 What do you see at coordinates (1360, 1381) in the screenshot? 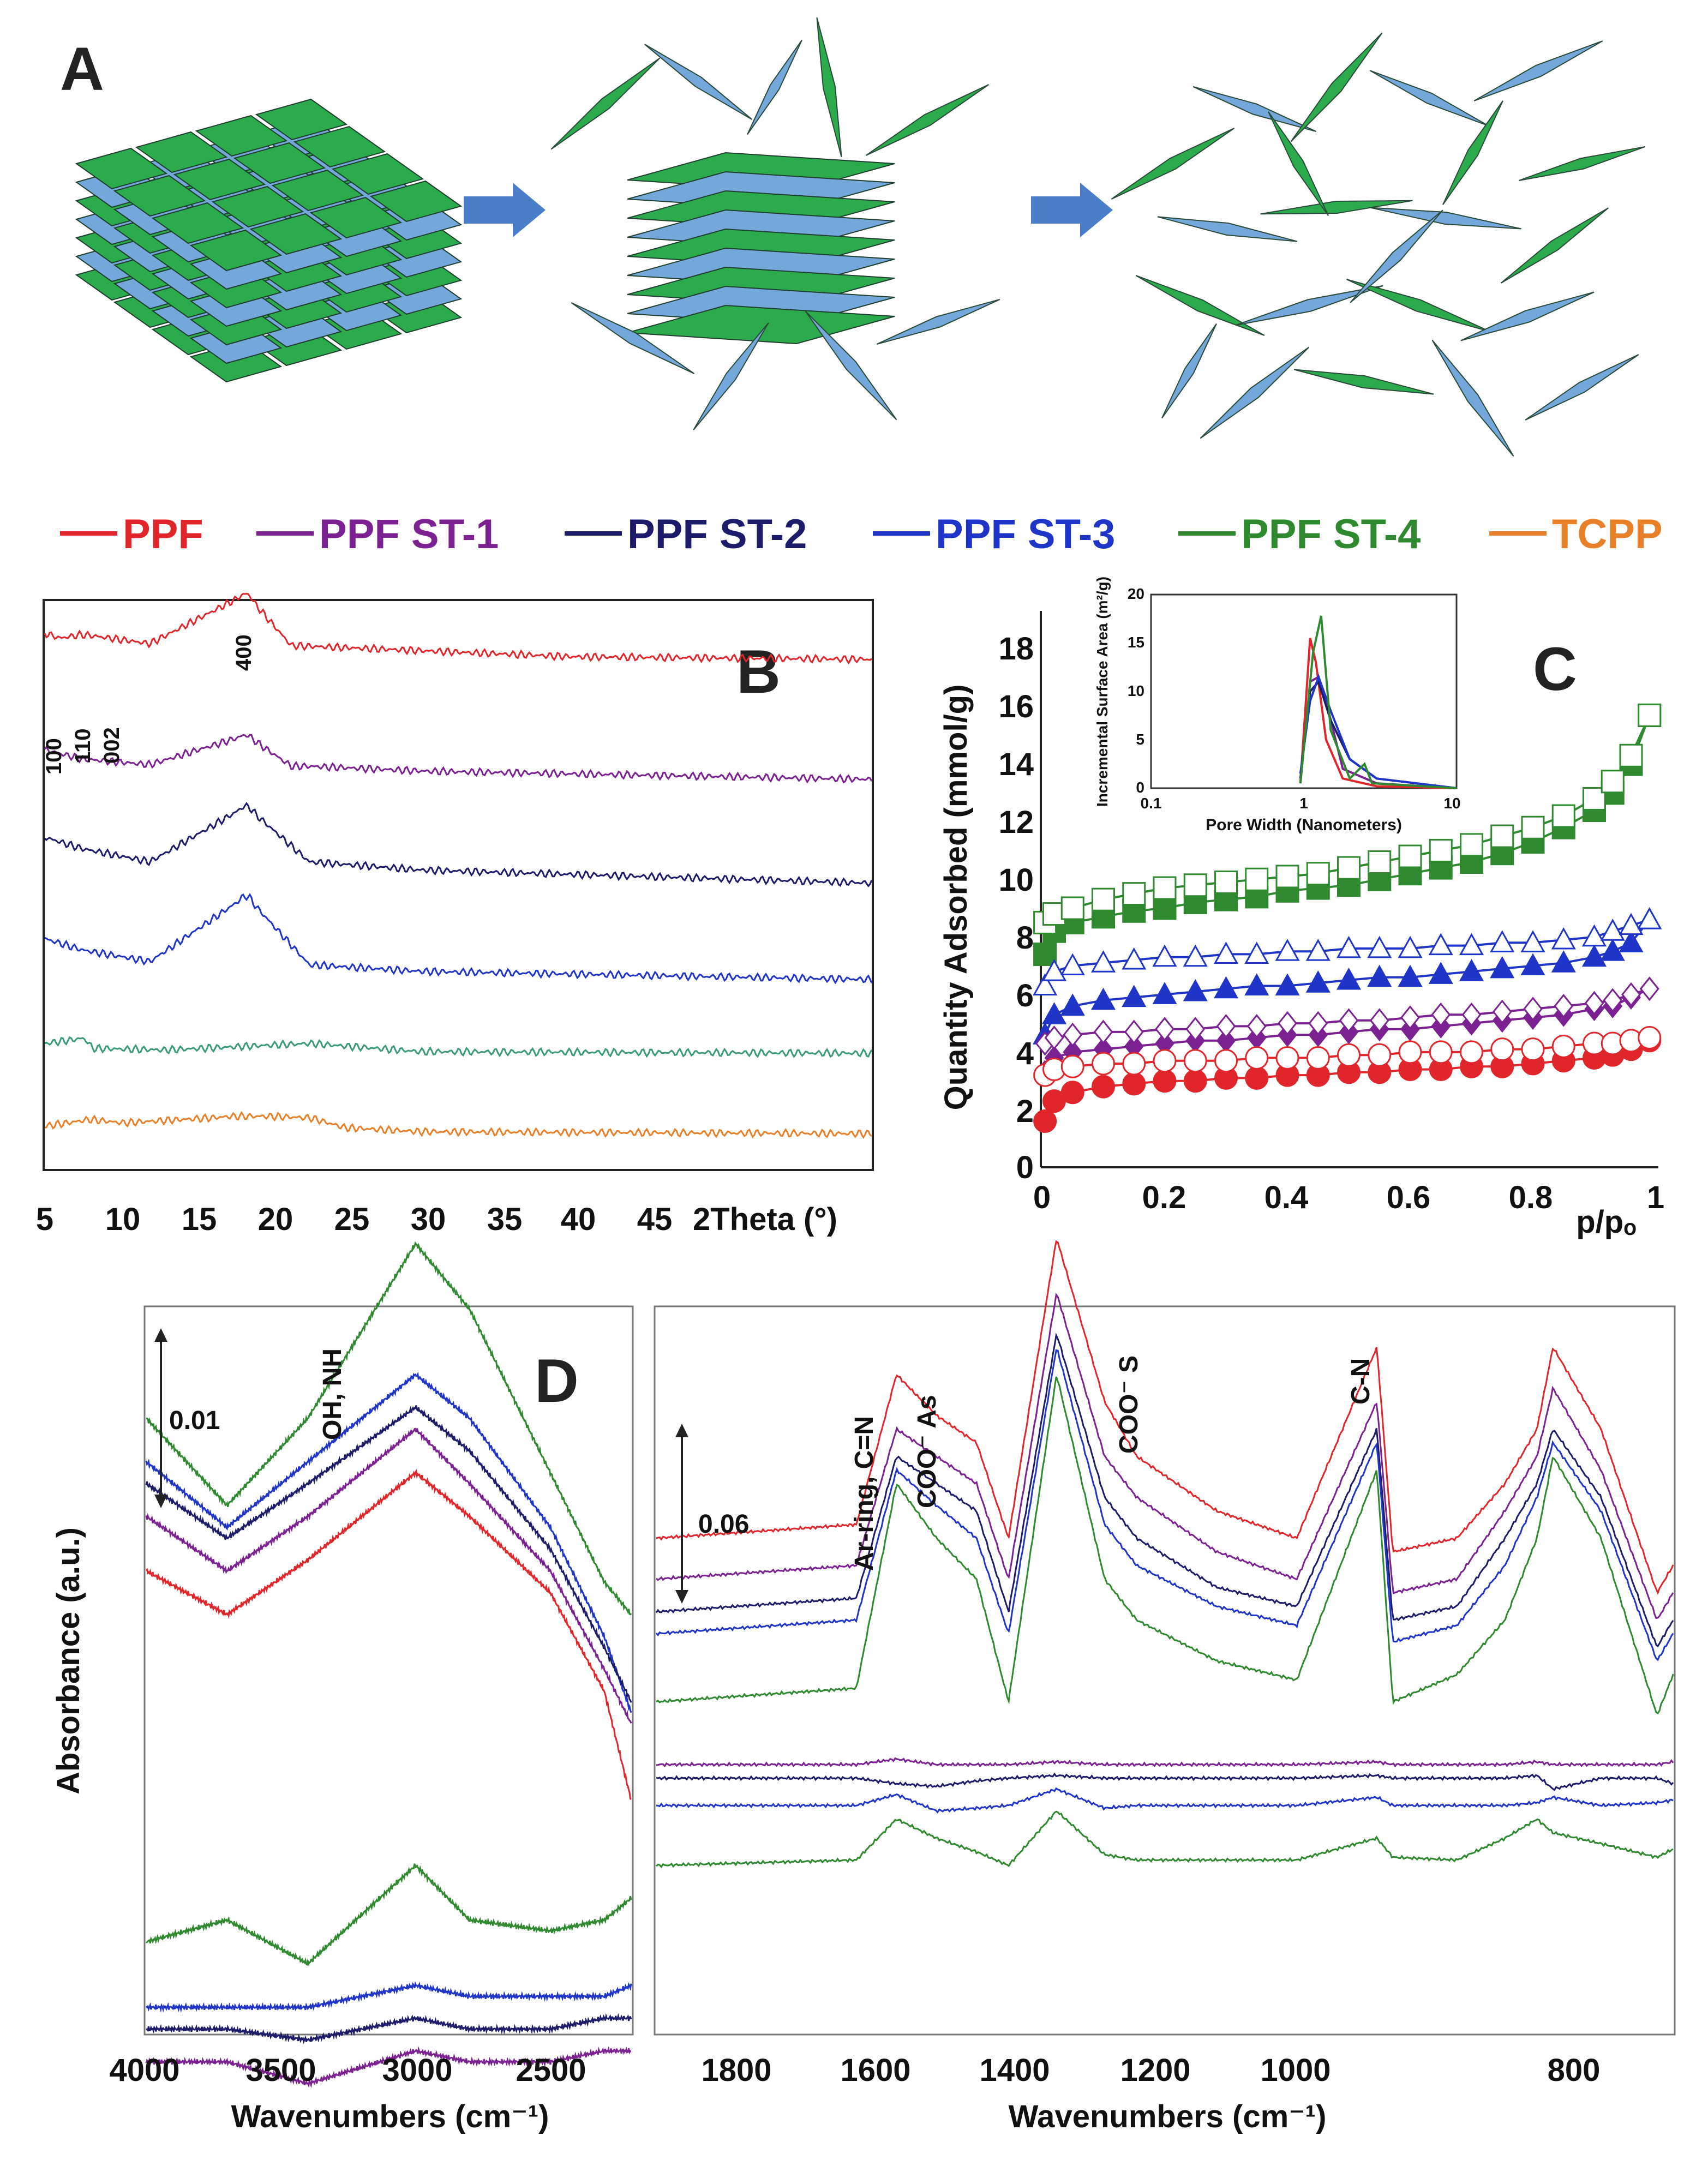
I see `annotation-c-n: C-N` at bounding box center [1360, 1381].